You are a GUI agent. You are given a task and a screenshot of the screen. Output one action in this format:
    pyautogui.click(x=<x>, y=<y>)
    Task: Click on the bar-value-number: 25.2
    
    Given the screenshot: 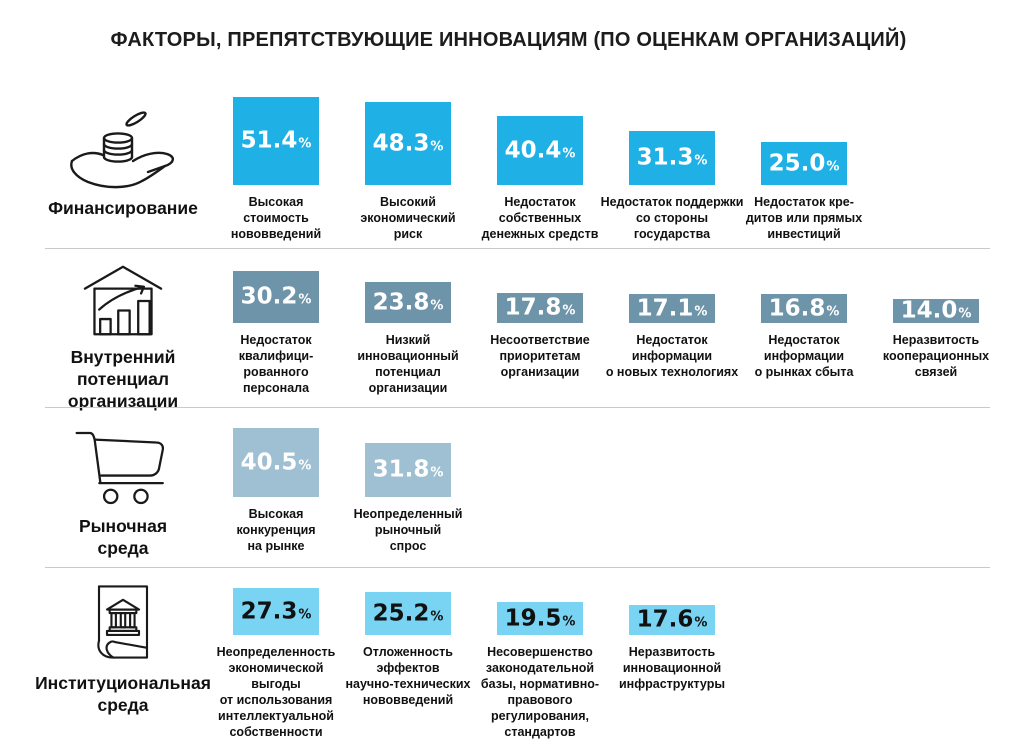 What is the action you would take?
    pyautogui.click(x=401, y=613)
    